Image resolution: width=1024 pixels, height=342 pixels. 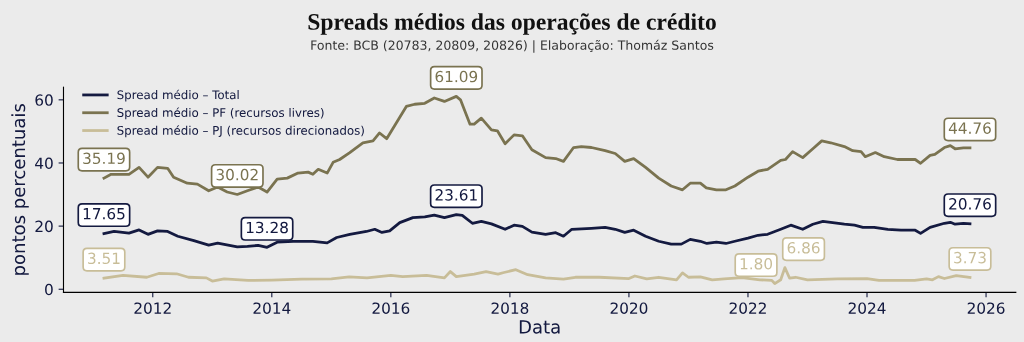 What do you see at coordinates (512, 24) in the screenshot?
I see `chart-title: Spreads médios das operações de crédito` at bounding box center [512, 24].